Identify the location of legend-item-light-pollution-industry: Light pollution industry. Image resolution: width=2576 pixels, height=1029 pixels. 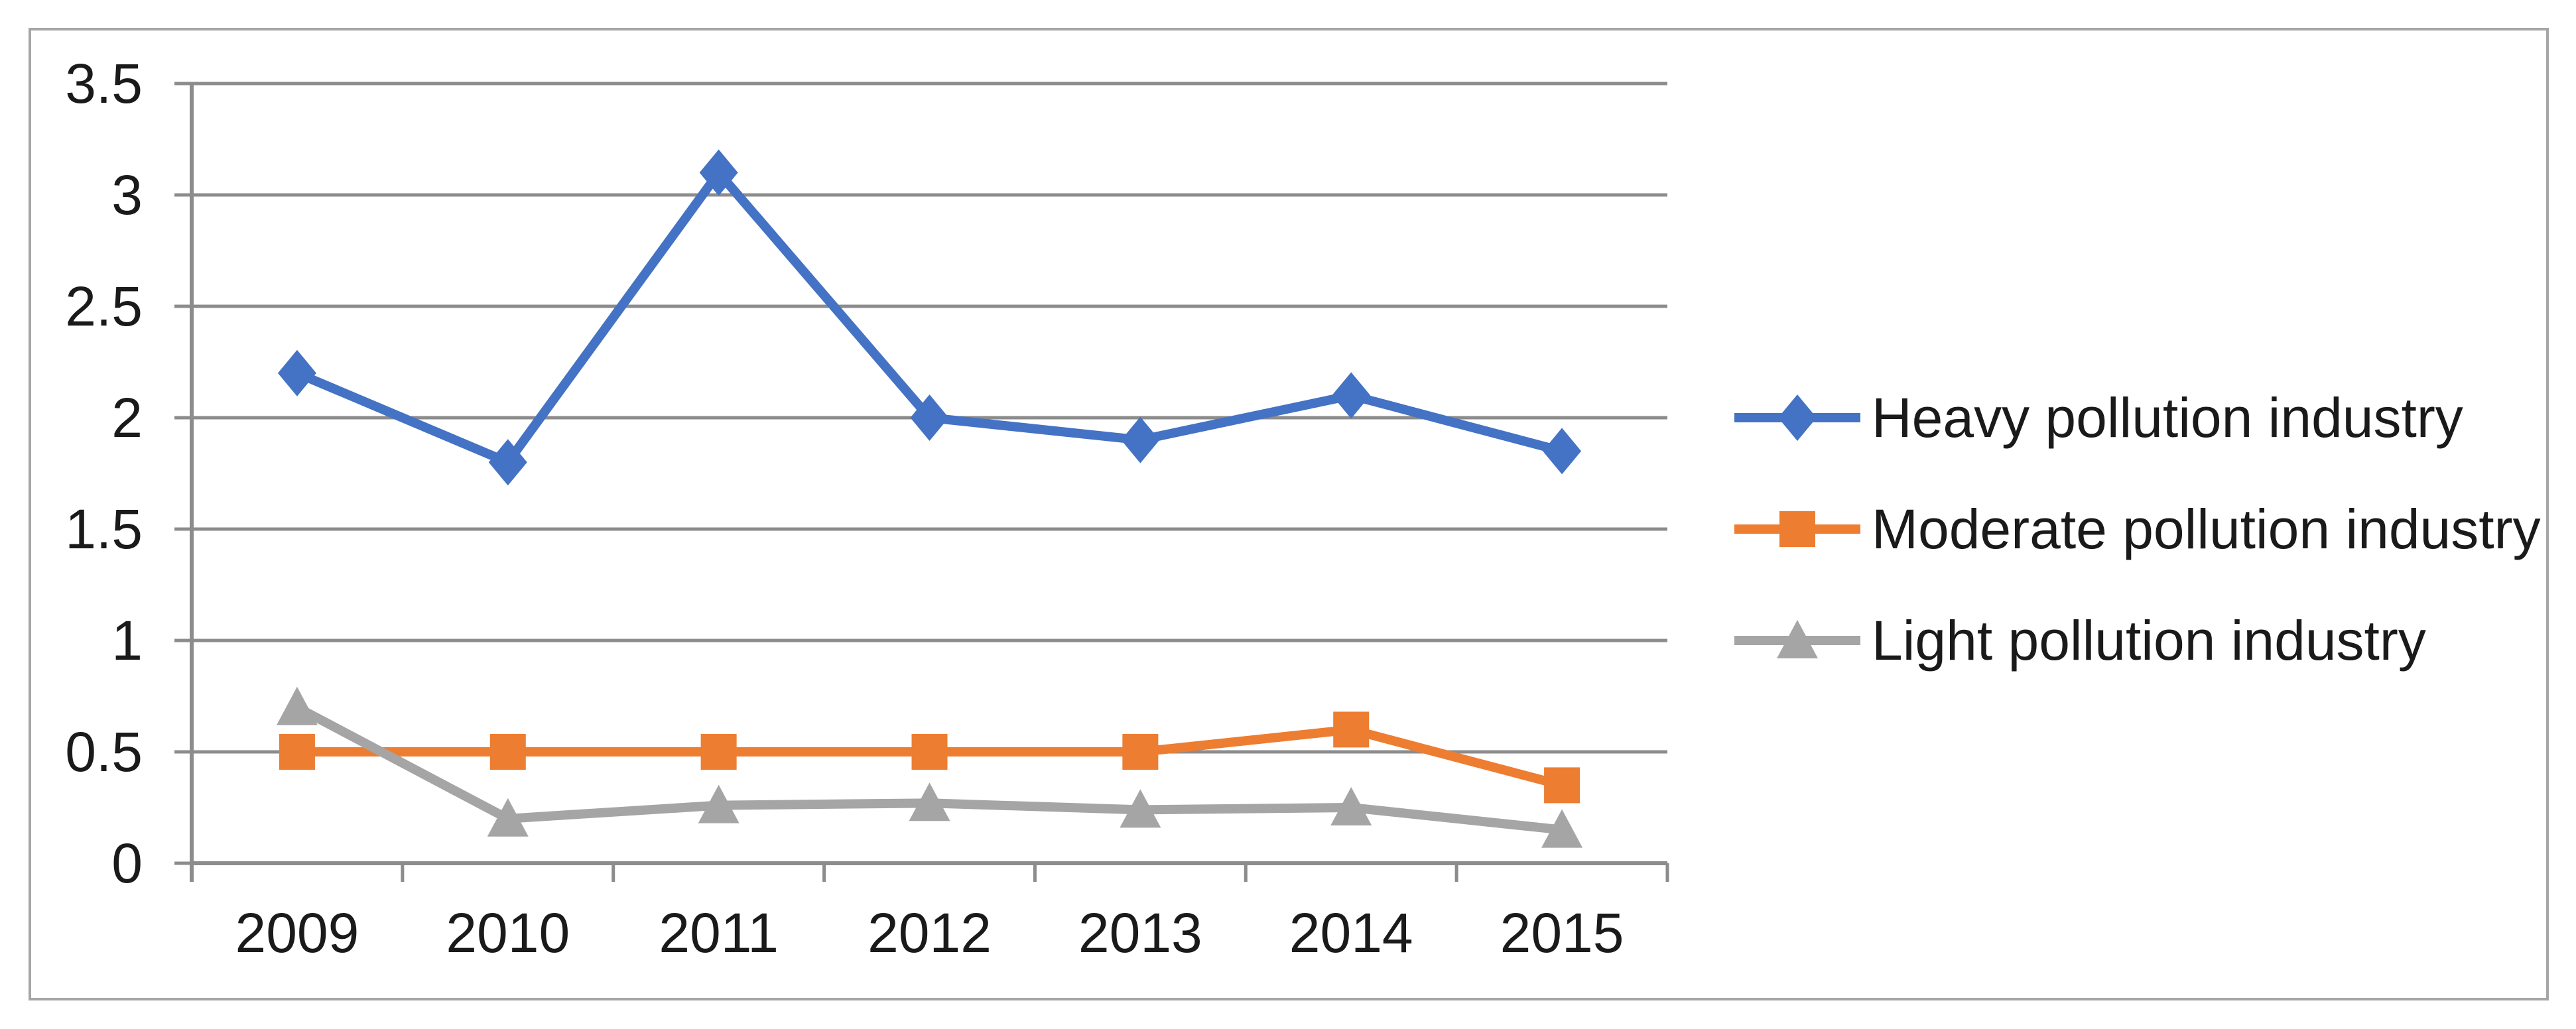
(2080, 640).